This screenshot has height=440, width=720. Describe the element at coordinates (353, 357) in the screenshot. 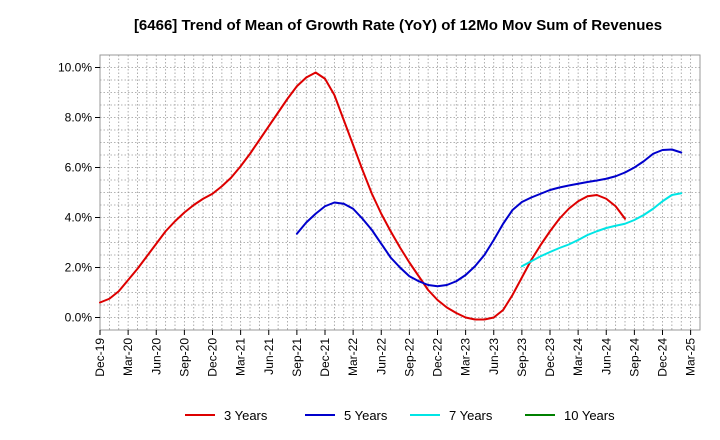

I see `x-tick-label: Mar-22` at that location.